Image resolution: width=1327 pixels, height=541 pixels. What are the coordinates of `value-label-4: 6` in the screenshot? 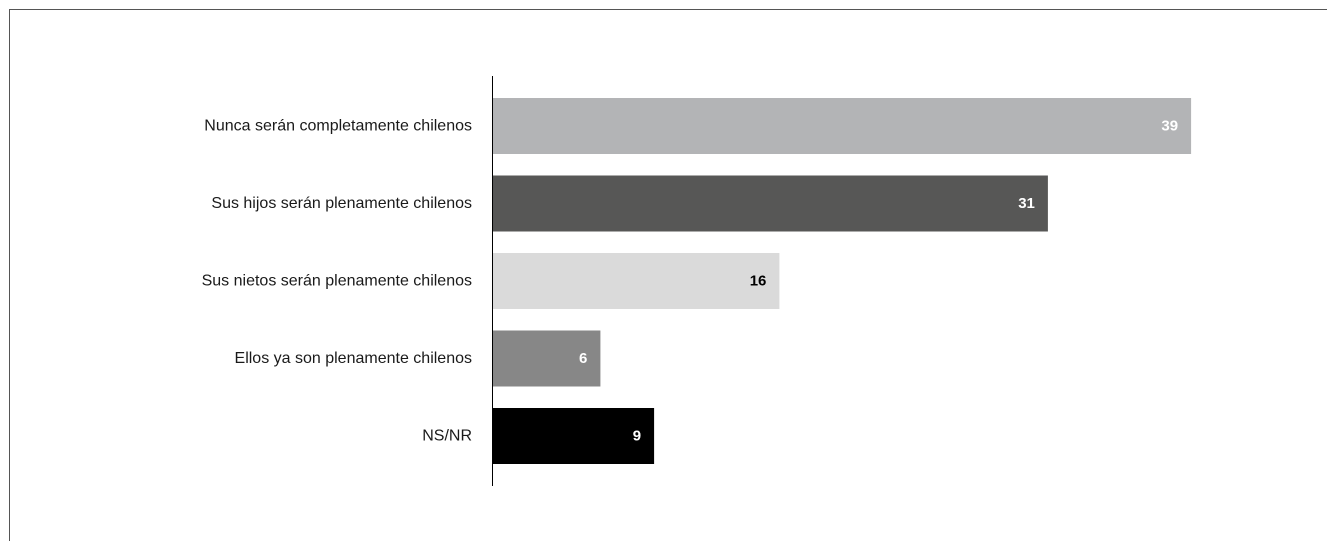 It's located at (583, 358).